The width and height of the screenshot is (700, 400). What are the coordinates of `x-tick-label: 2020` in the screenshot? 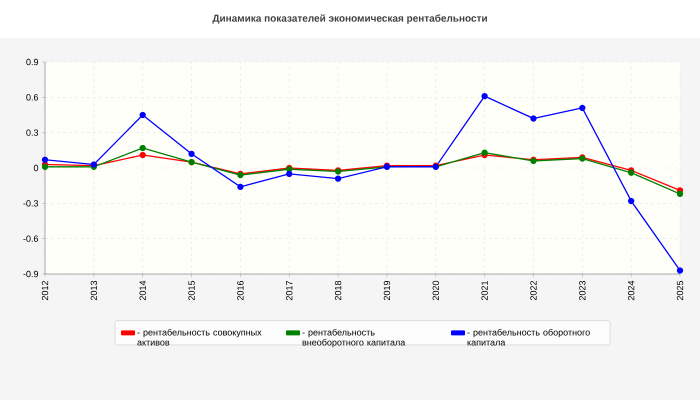 It's located at (435, 290).